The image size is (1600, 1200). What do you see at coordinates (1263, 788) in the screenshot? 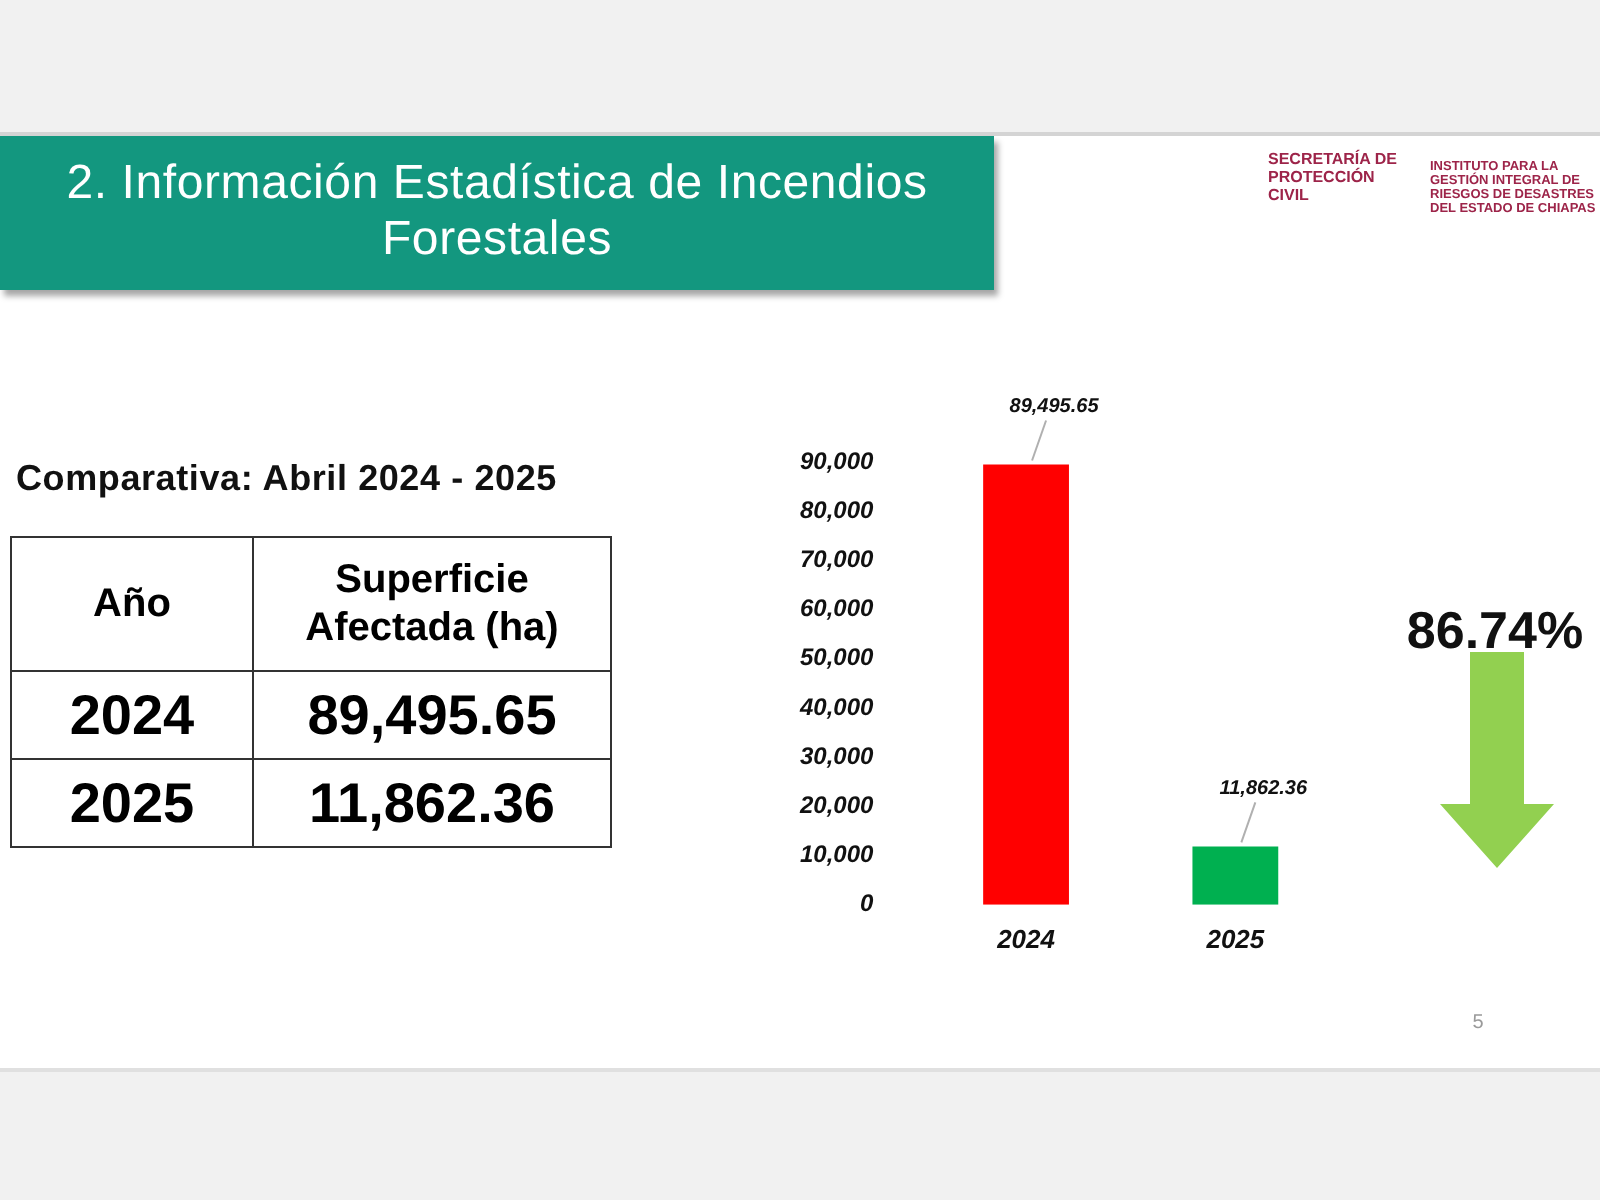
I see `data-label: 11,862.36` at bounding box center [1263, 788].